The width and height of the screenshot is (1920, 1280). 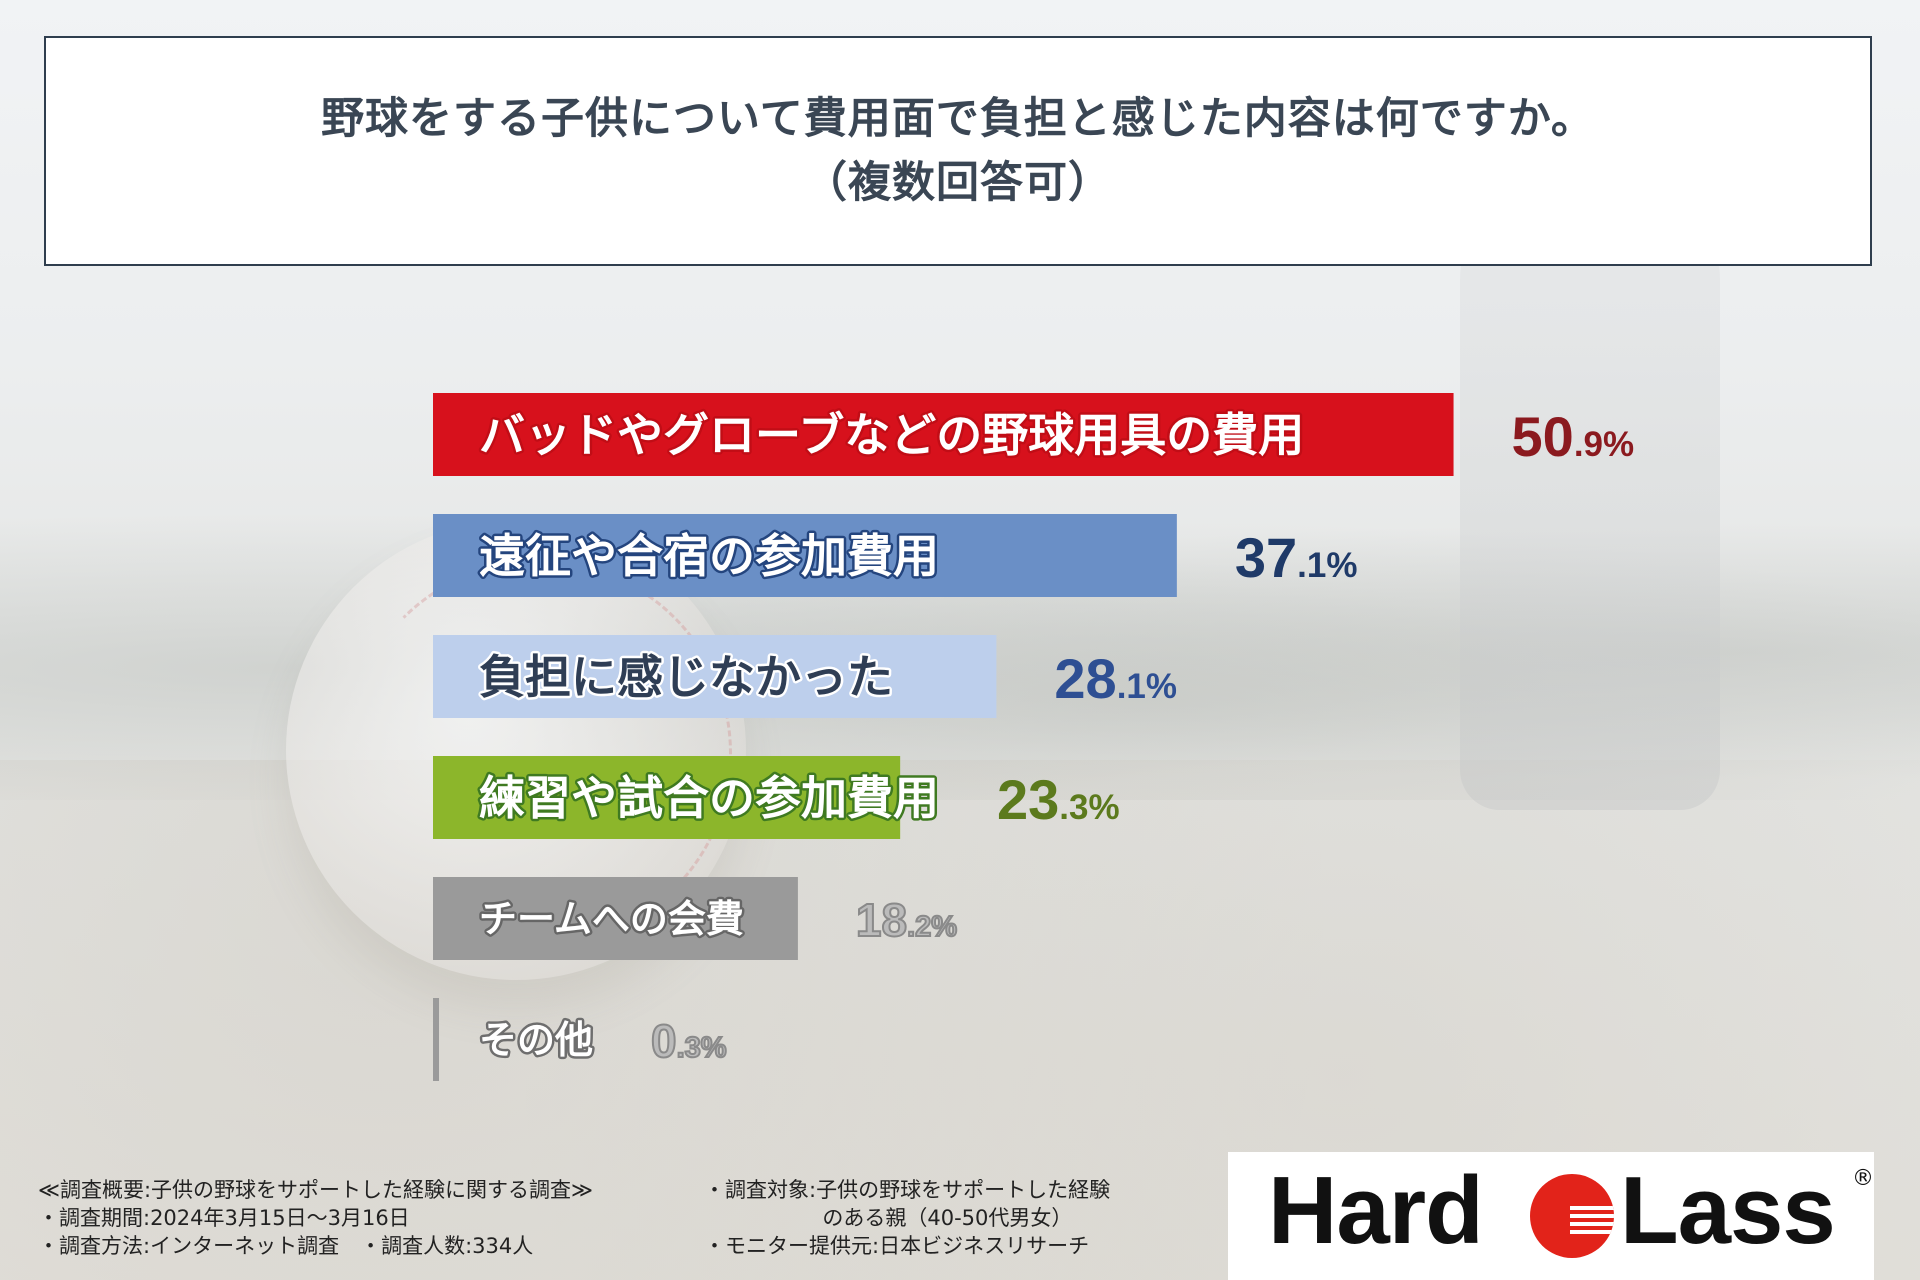 What do you see at coordinates (611, 919) in the screenshot?
I see `bar-label-4: チームへの会費` at bounding box center [611, 919].